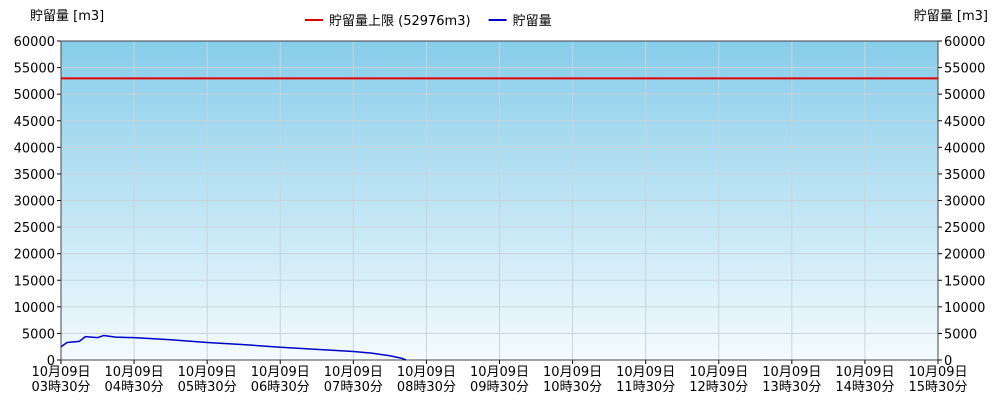 This screenshot has width=1000, height=400. Describe the element at coordinates (207, 387) in the screenshot. I see `x-tick-label-line: 05時30分` at that location.